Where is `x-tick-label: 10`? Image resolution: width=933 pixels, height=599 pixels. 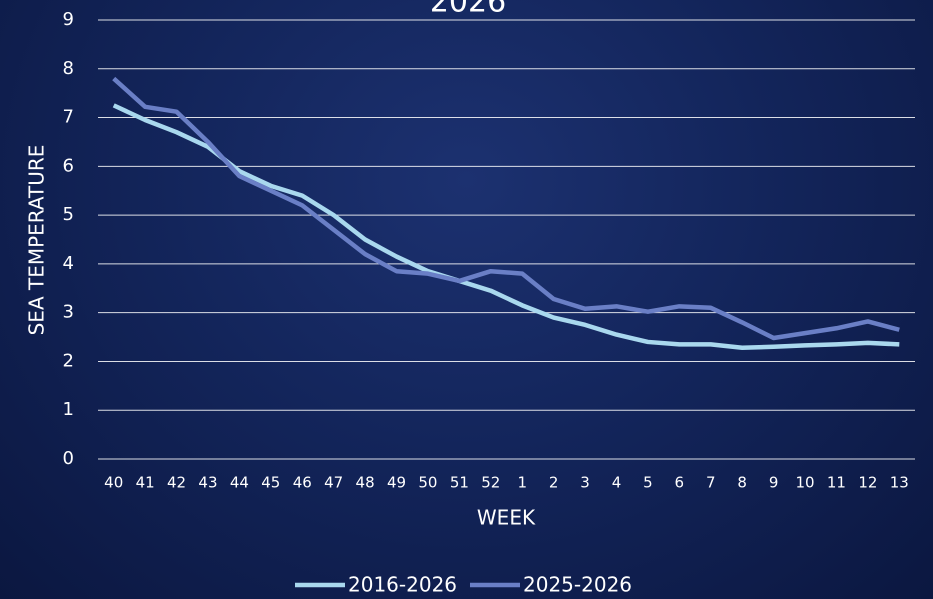 x-tick-label: 10 is located at coordinates (804, 483).